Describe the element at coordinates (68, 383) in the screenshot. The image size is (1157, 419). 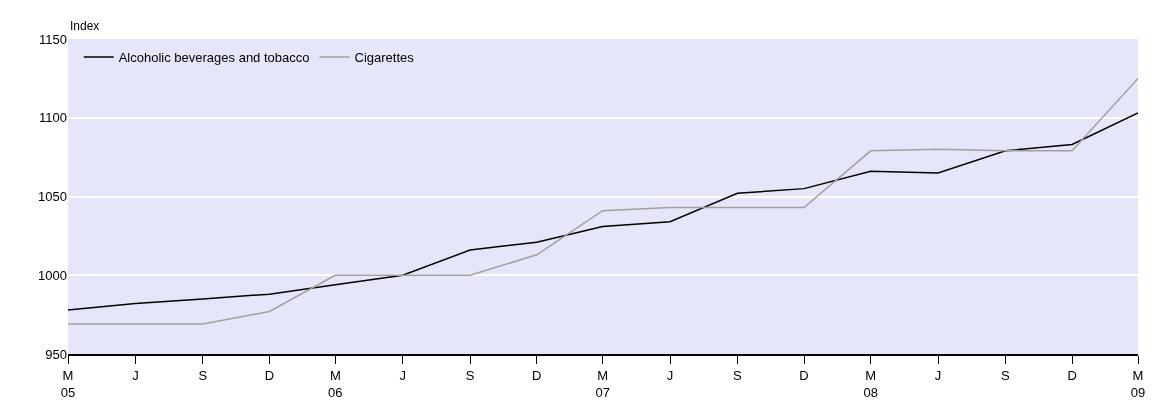
I see `x-tick-label: M 05` at that location.